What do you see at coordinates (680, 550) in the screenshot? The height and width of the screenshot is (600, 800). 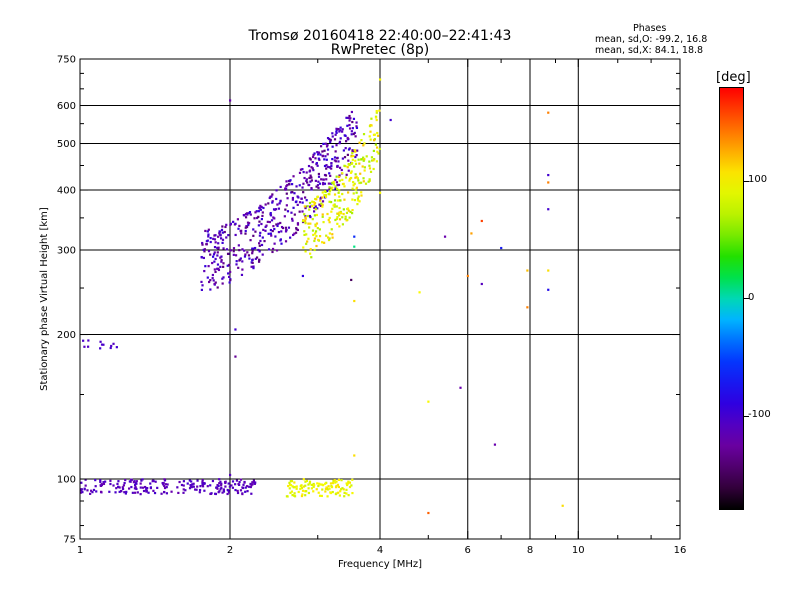 I see `x-tick-label: 16` at bounding box center [680, 550].